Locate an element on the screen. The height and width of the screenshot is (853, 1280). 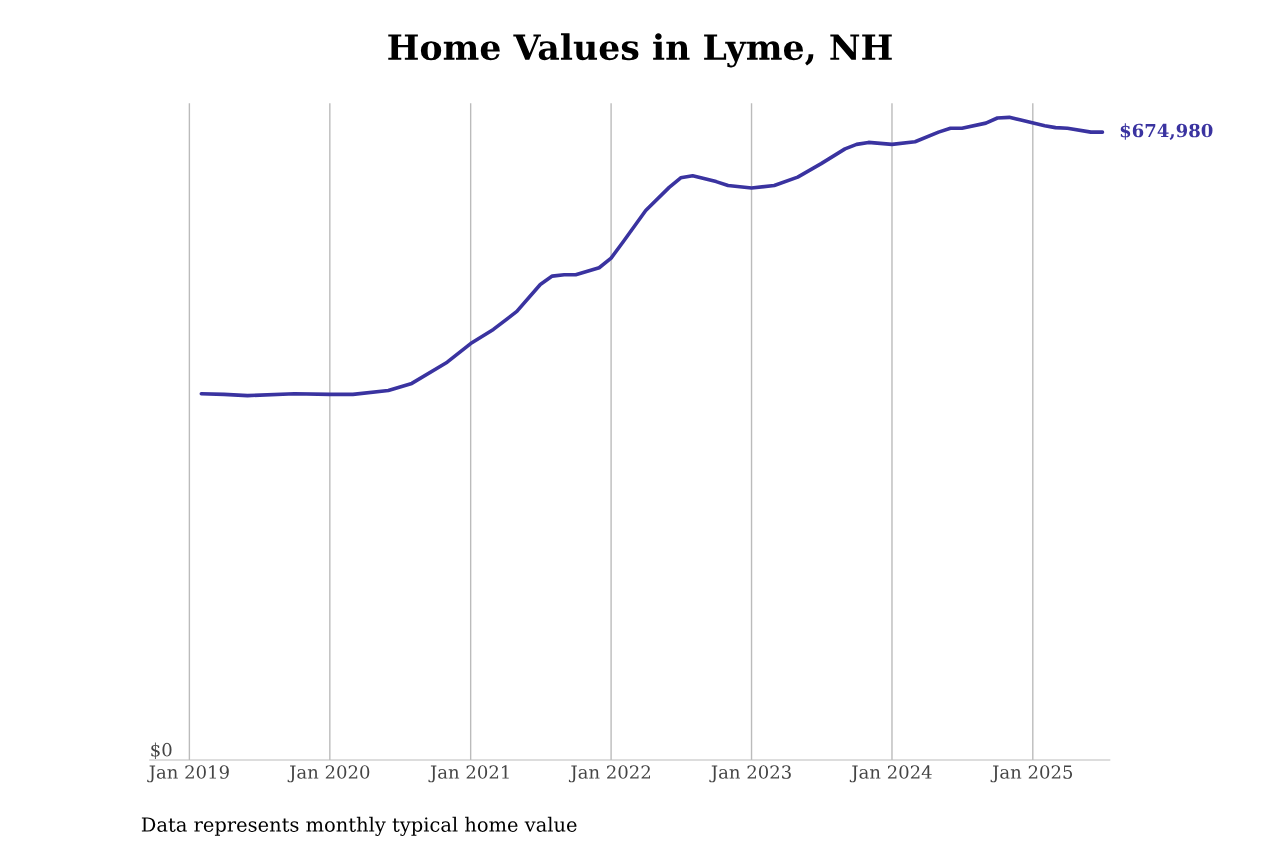
chart-title: Home Values in Lyme, NH is located at coordinates (640, 50).